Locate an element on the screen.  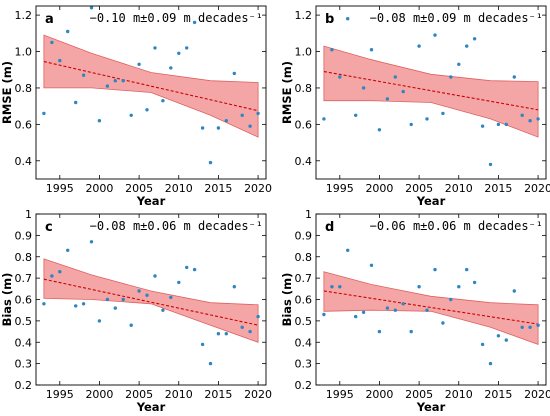
y-tick-label: 1 is located at coordinates (308, 214).